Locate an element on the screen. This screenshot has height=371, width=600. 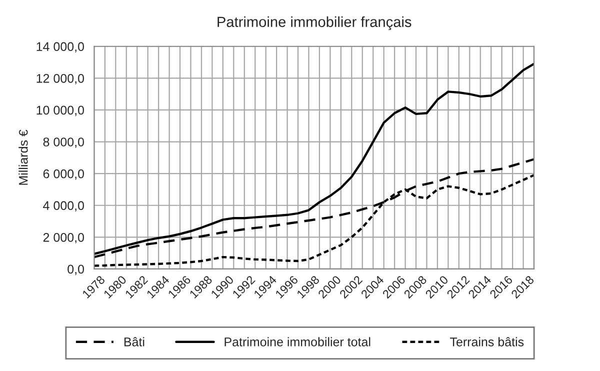
y-tick-label: 4 000,0 is located at coordinates (63, 206).